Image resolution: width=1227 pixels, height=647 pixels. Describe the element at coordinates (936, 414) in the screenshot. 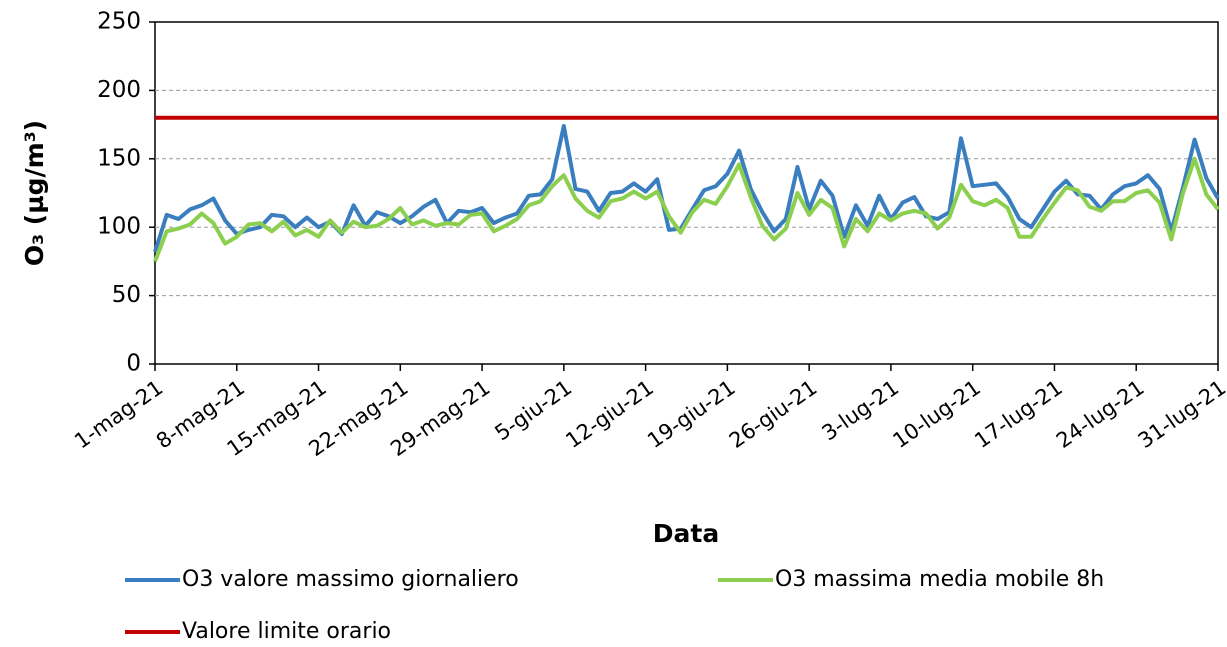

I see `x-tick-label: 10-lug-21` at that location.